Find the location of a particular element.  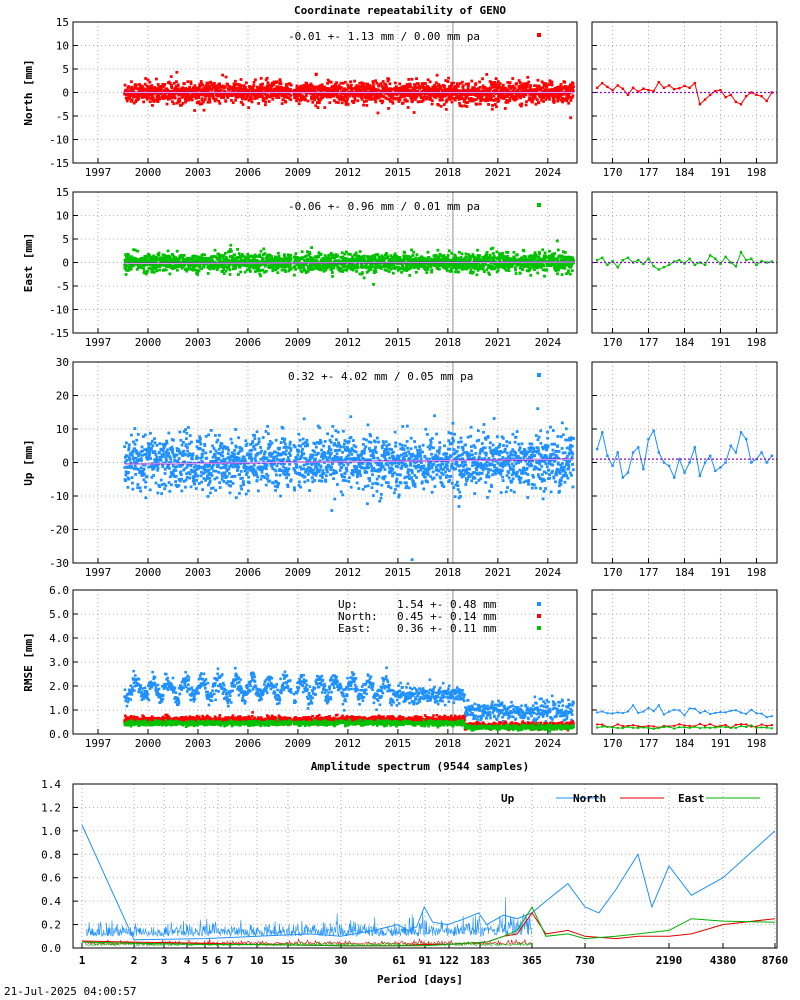

y-tick-label: -15 is located at coordinates (59, 163).